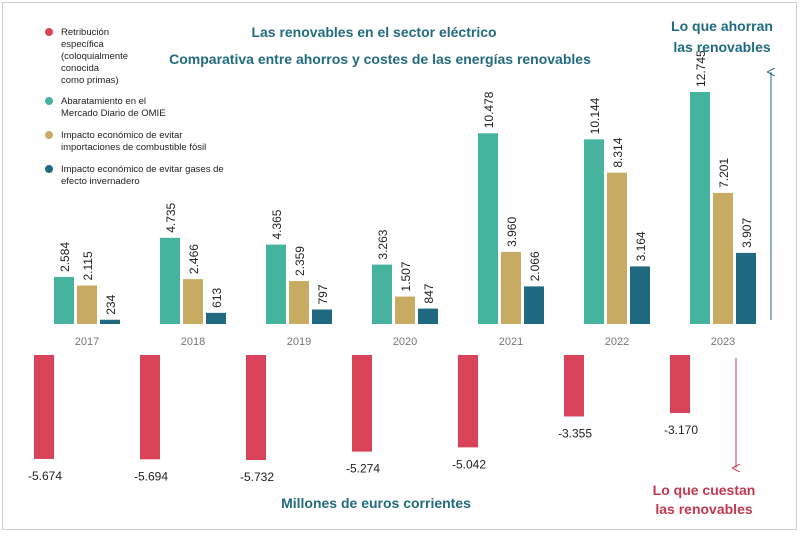 This screenshot has width=801, height=539. Describe the element at coordinates (641, 246) in the screenshot. I see `value-label-s3-2022: 3.164` at that location.